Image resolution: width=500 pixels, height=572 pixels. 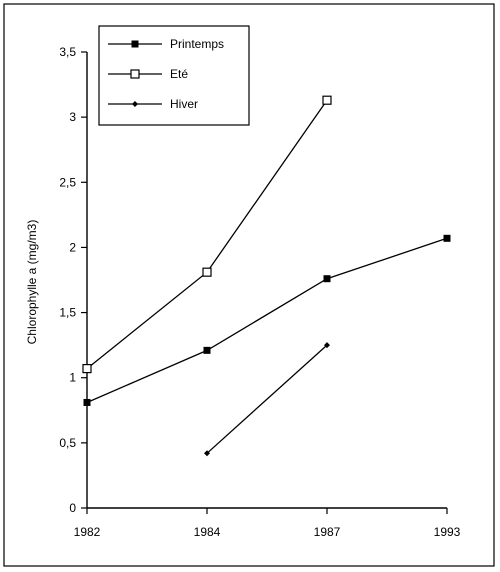 I want to click on y-tick-label: 3,5, so click(x=67, y=52).